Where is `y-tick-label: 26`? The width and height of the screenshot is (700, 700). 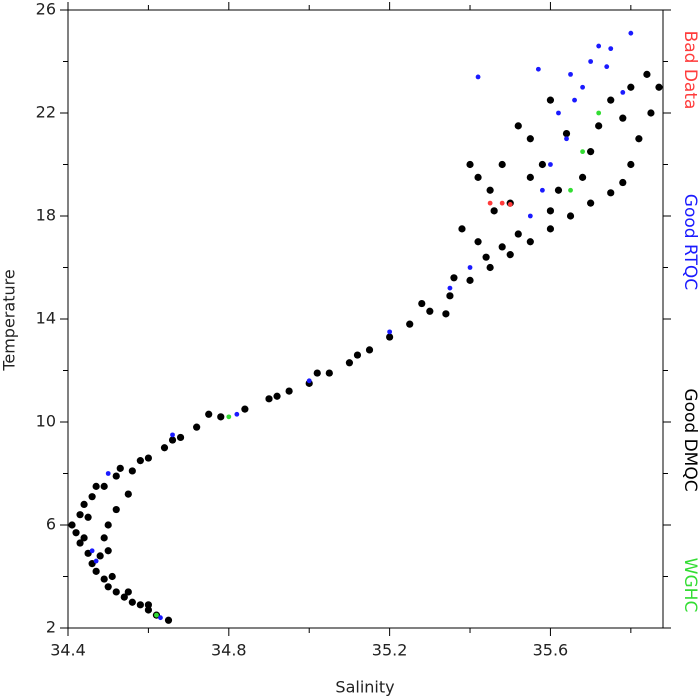
y-tick-label: 26 is located at coordinates (46, 9).